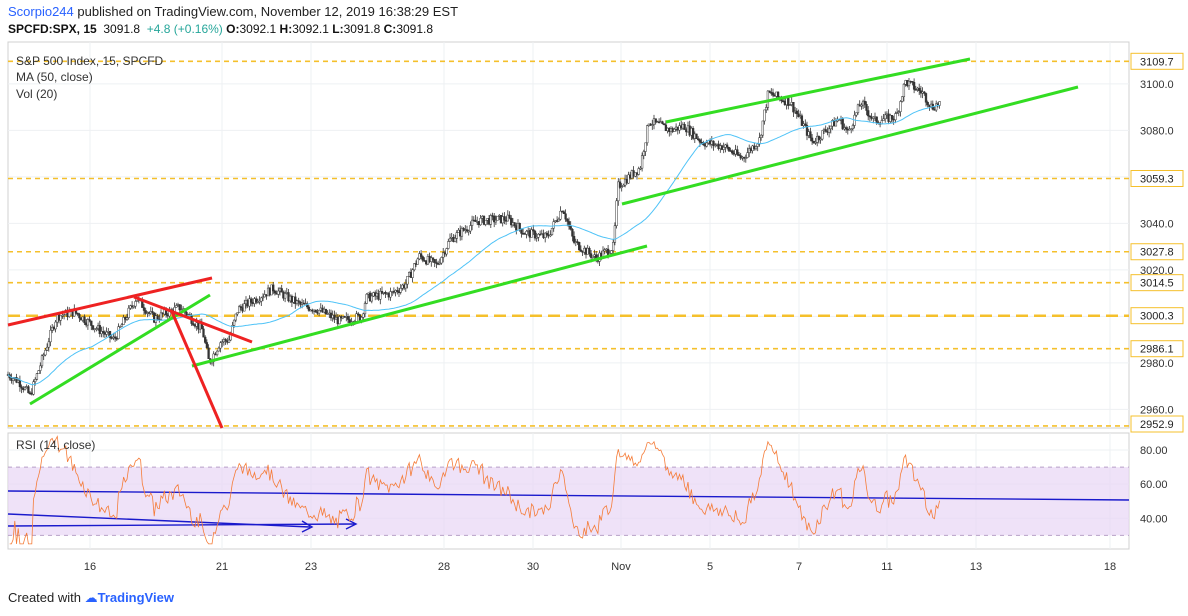 This screenshot has height=616, width=1188. What do you see at coordinates (184, 29) in the screenshot?
I see `price-change: +4.8 (+0.16%)` at bounding box center [184, 29].